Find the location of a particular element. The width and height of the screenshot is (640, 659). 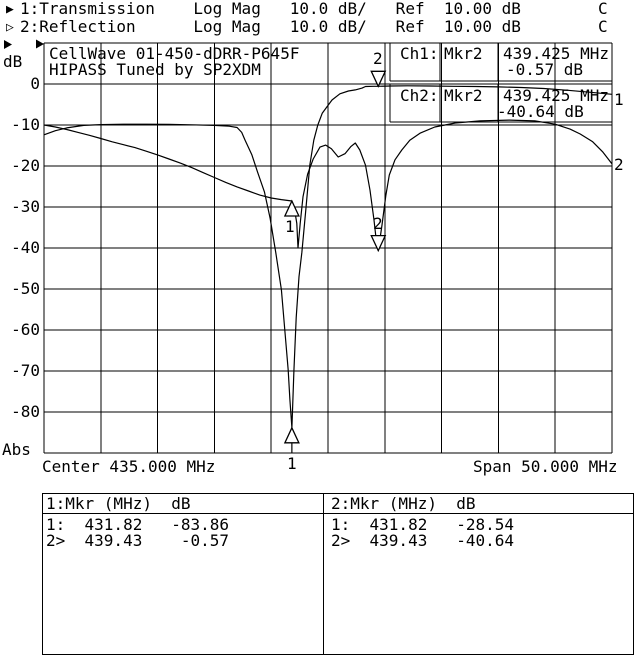

trace2-end-label: 2 is located at coordinates (619, 164).